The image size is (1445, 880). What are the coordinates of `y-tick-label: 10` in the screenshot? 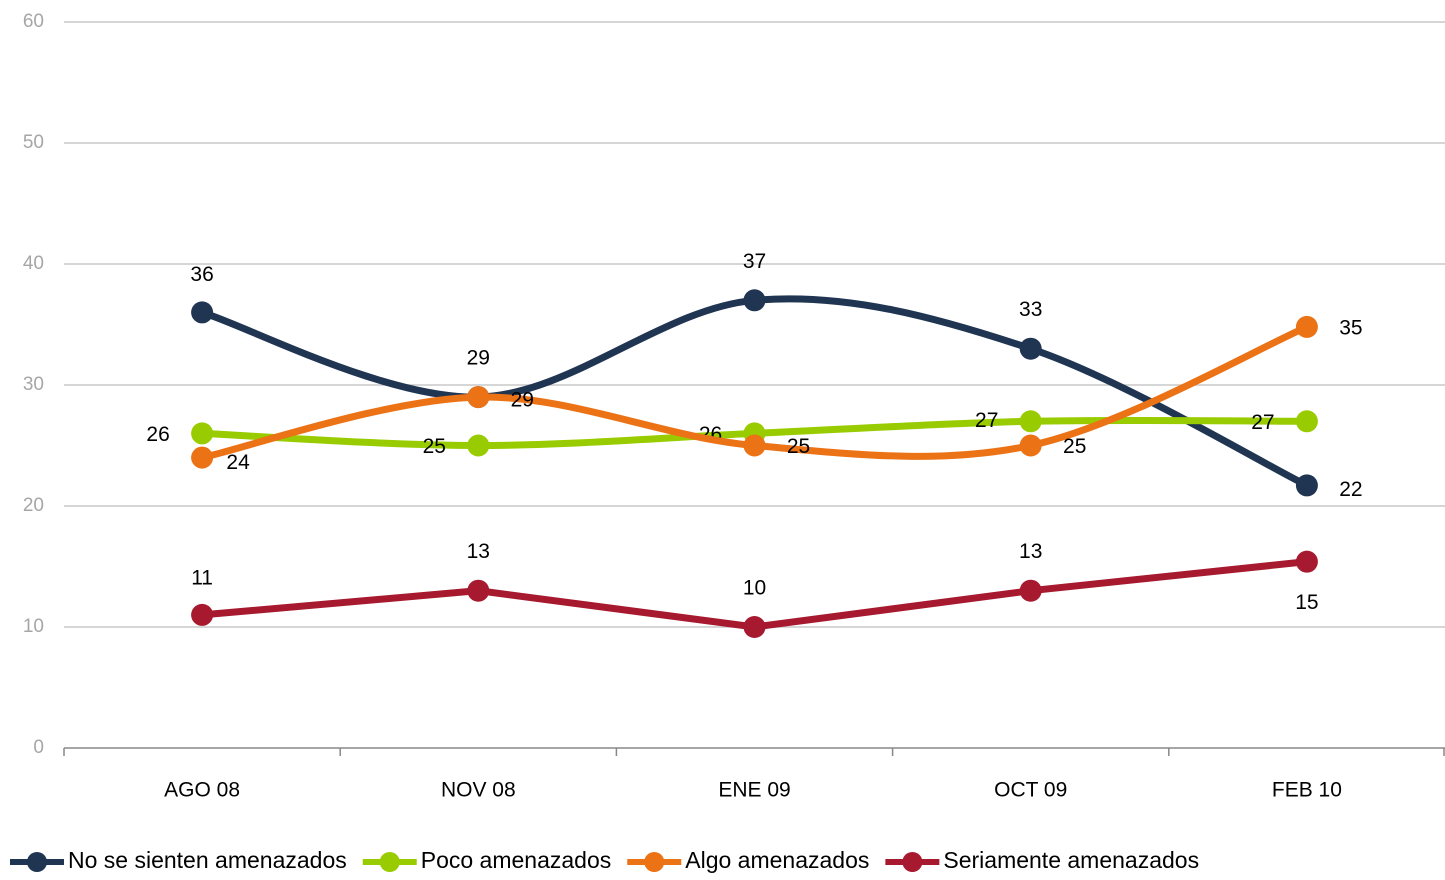 It's located at (33, 626).